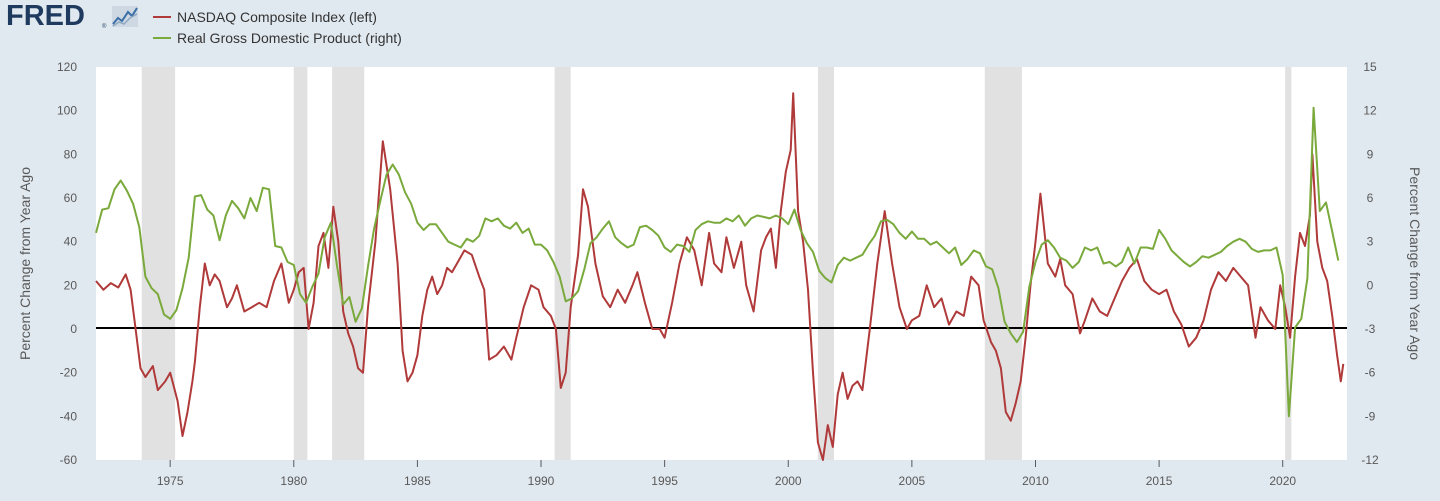 Image resolution: width=1440 pixels, height=501 pixels. What do you see at coordinates (71, 154) in the screenshot?
I see `y-left-tick-label: 80` at bounding box center [71, 154].